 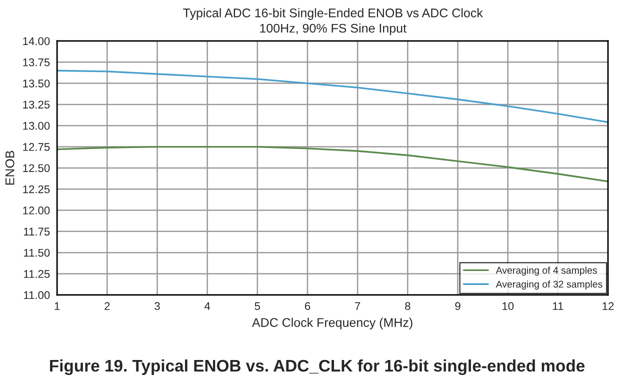 What do you see at coordinates (608, 306) in the screenshot?
I see `x-tick-label: 12` at bounding box center [608, 306].